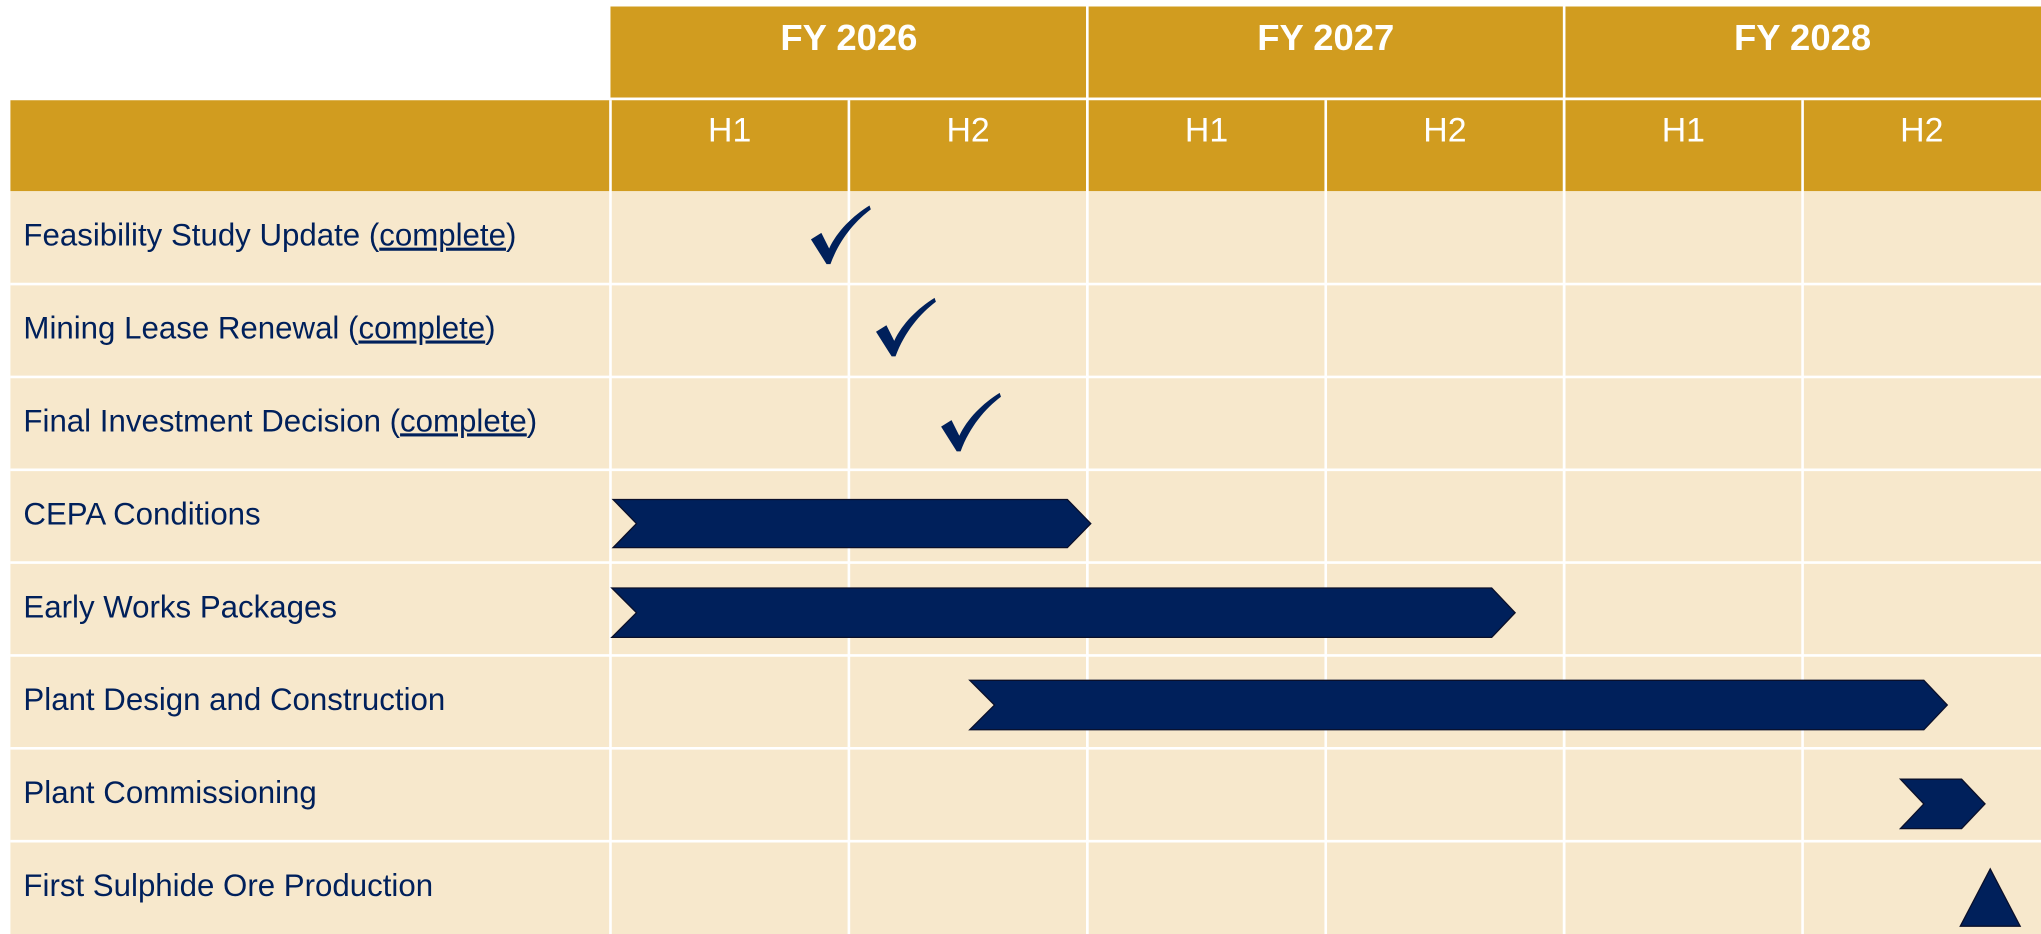  I want to click on milestone, so click(1990, 897).